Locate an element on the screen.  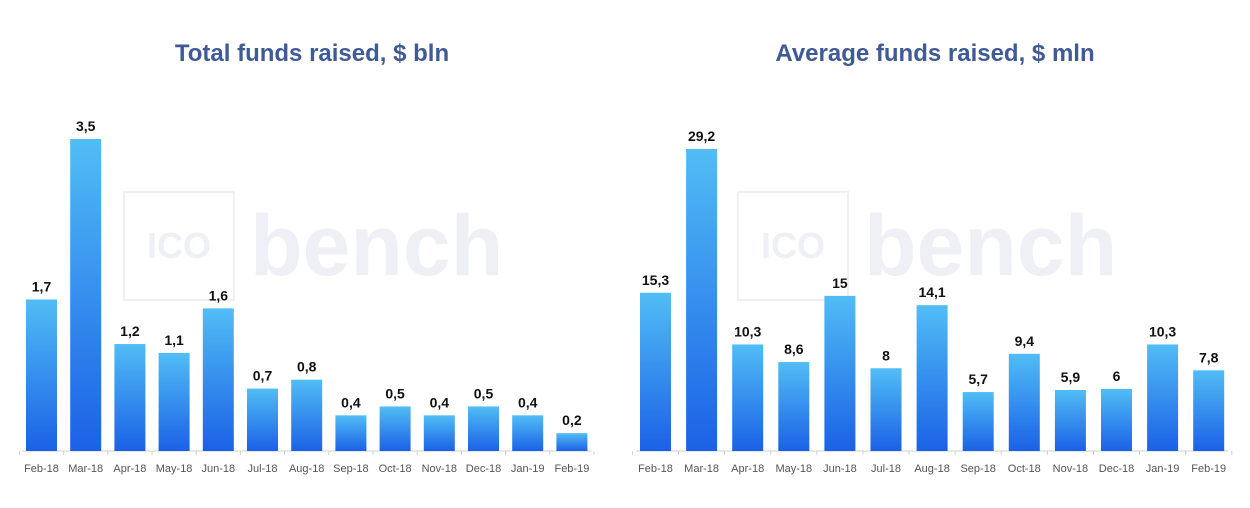
data-label-feb-18: 1,7 is located at coordinates (42, 286).